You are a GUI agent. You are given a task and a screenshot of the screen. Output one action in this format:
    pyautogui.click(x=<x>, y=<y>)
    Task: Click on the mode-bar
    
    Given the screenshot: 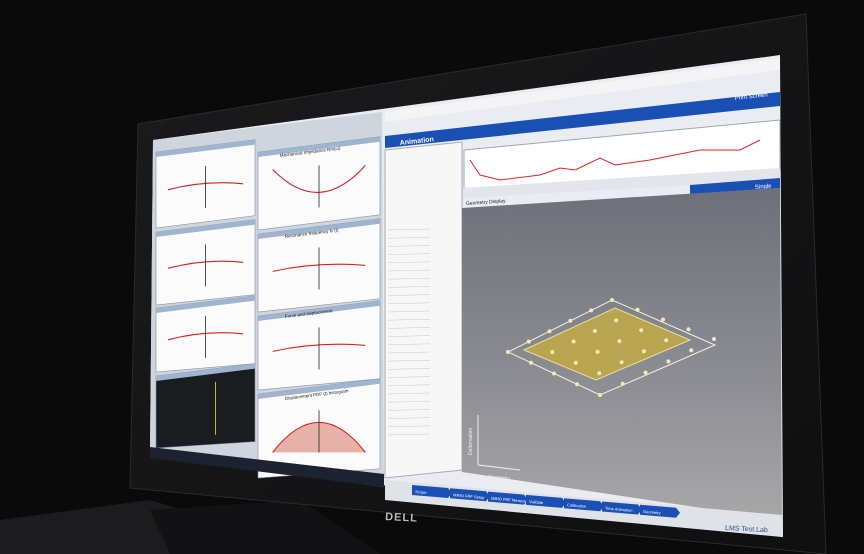 What is the action you would take?
    pyautogui.click(x=735, y=186)
    